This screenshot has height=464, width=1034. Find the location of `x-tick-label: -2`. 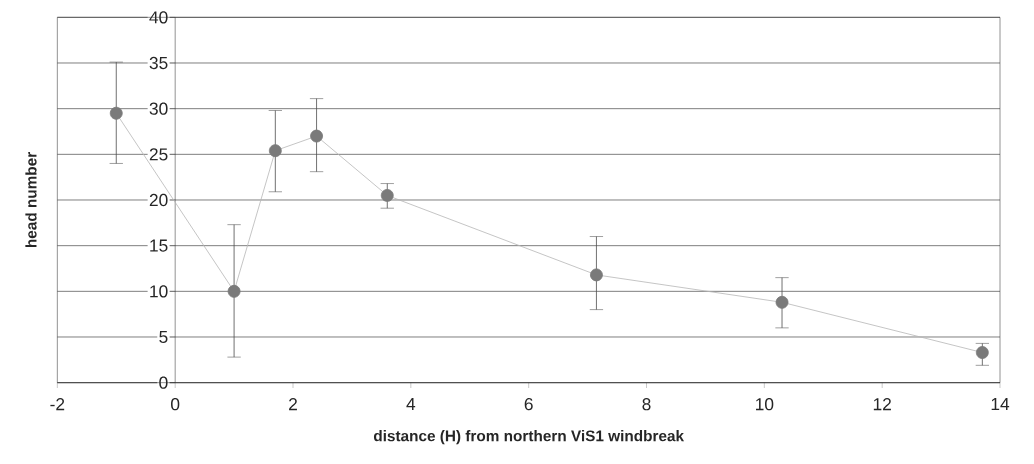

x-tick-label: -2 is located at coordinates (57, 404).